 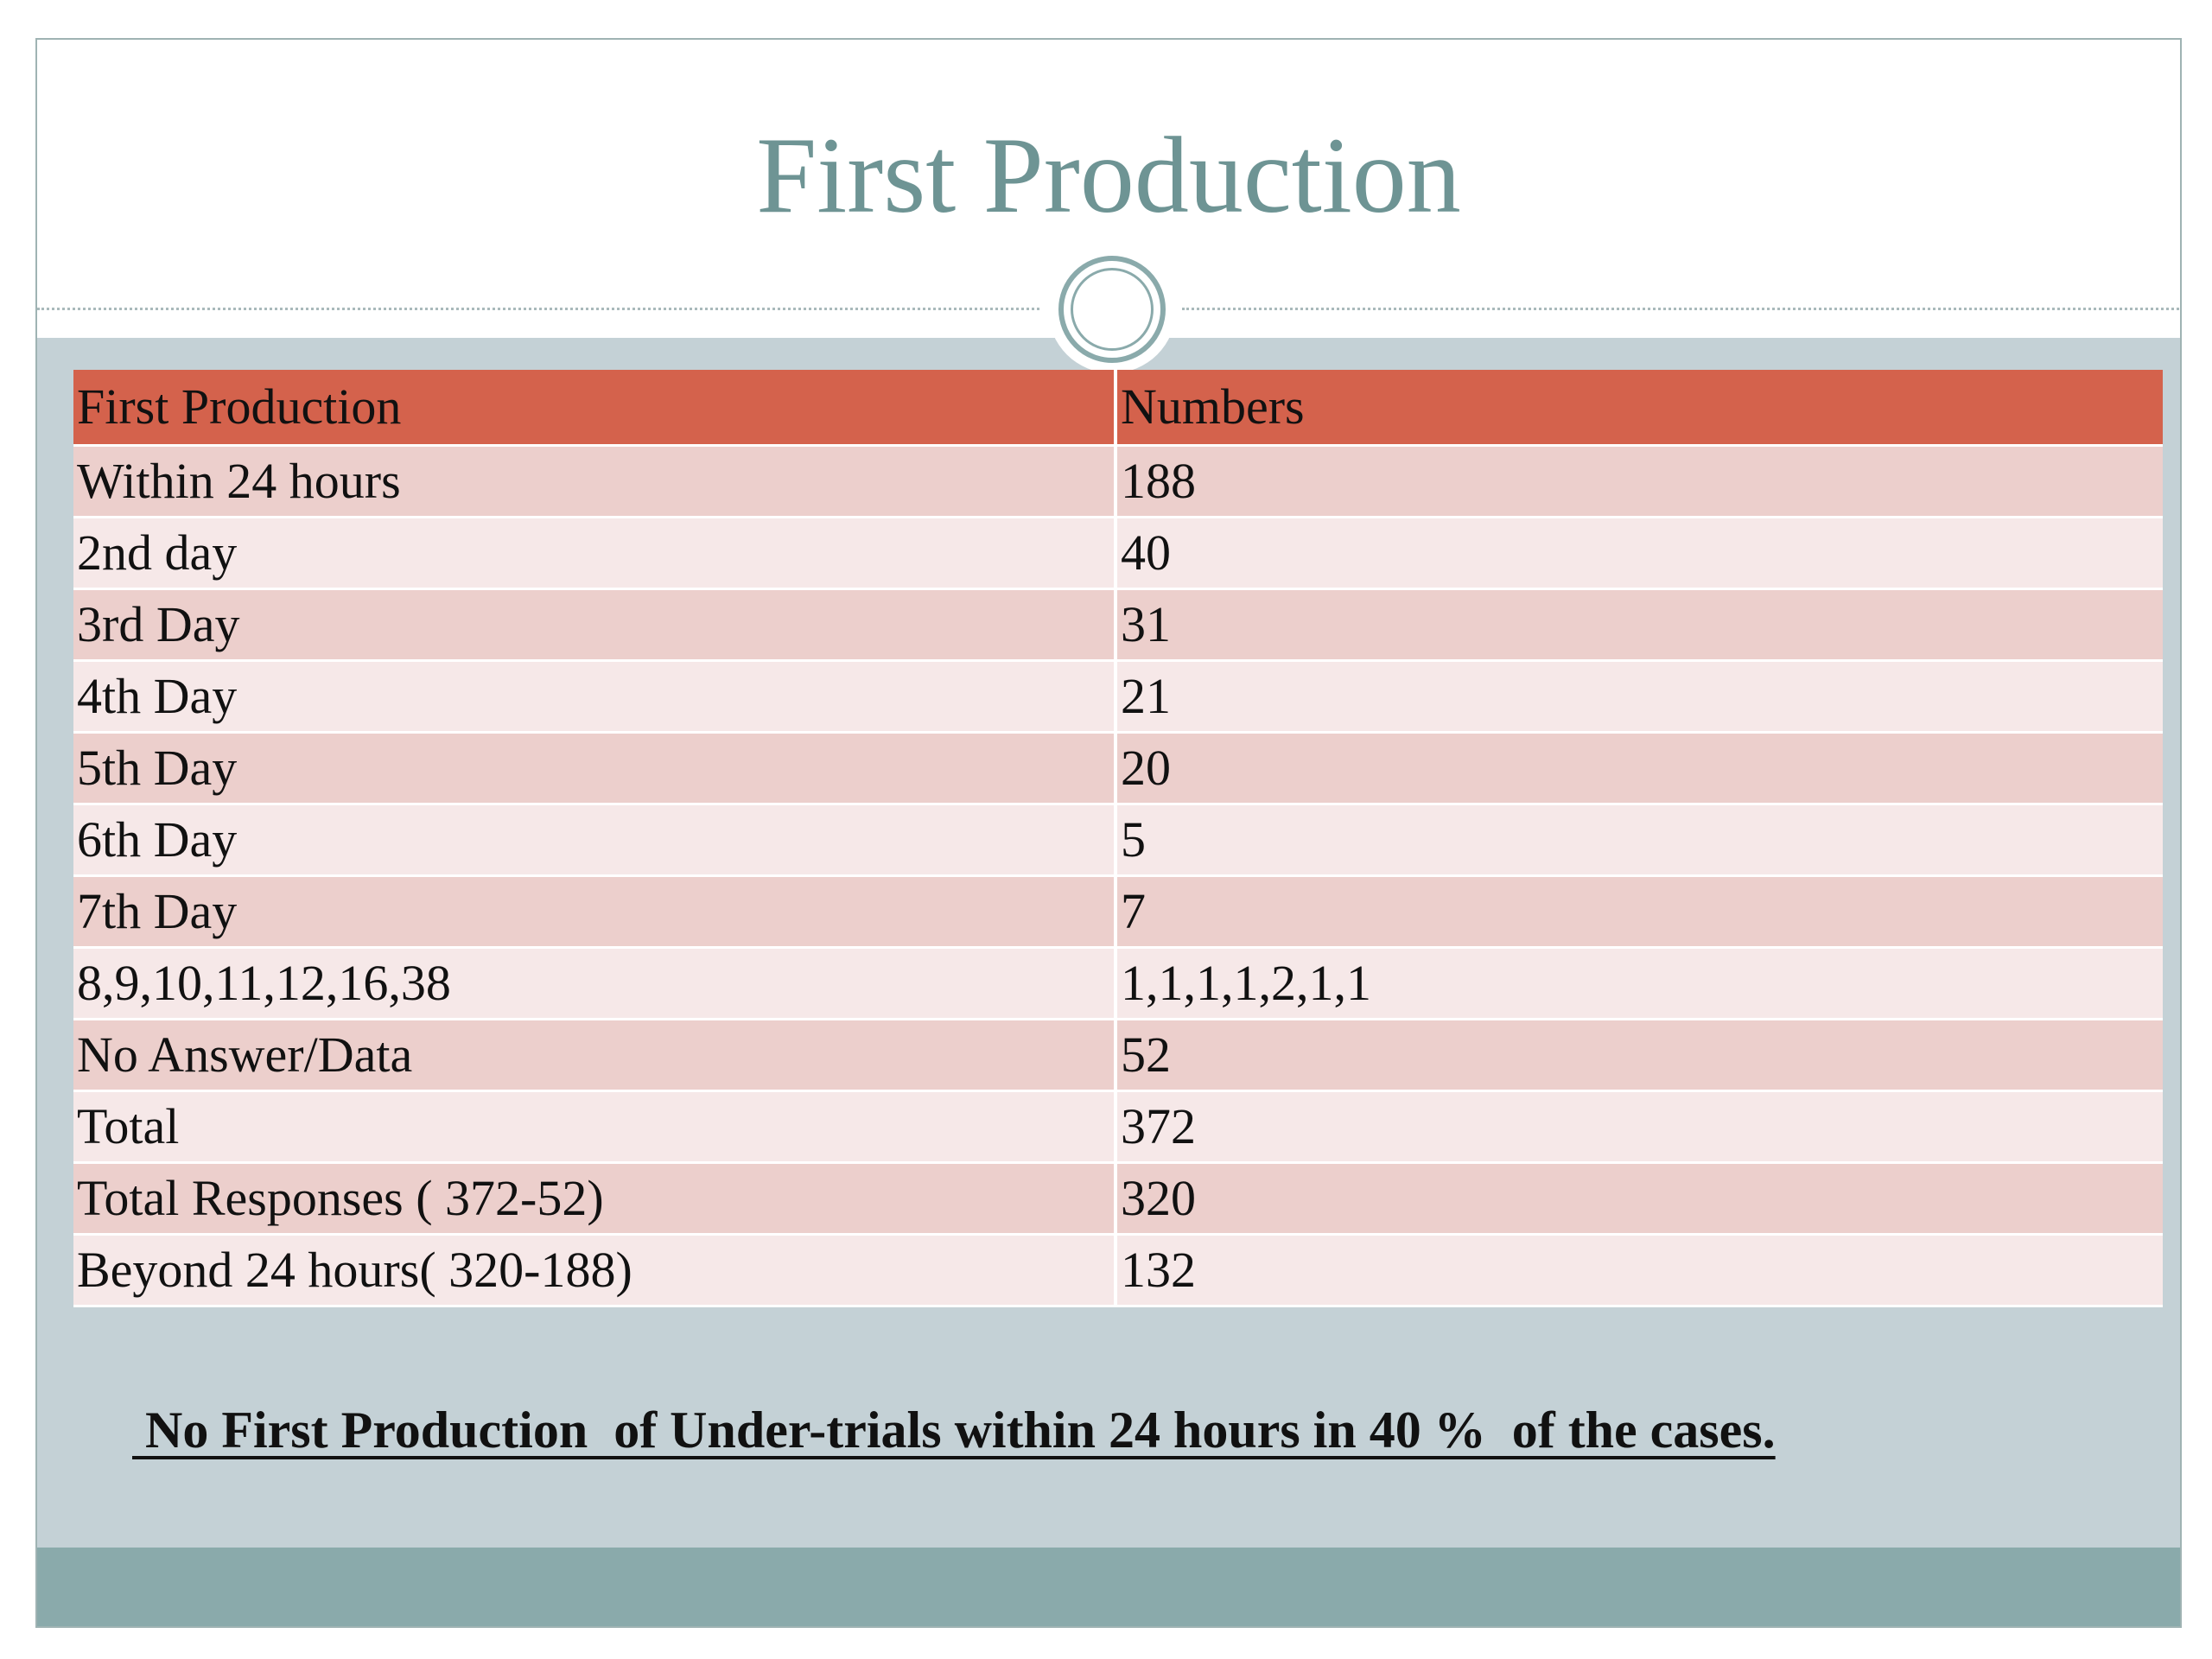 I want to click on table-header-row: First Production Numbers, so click(x=1118, y=408).